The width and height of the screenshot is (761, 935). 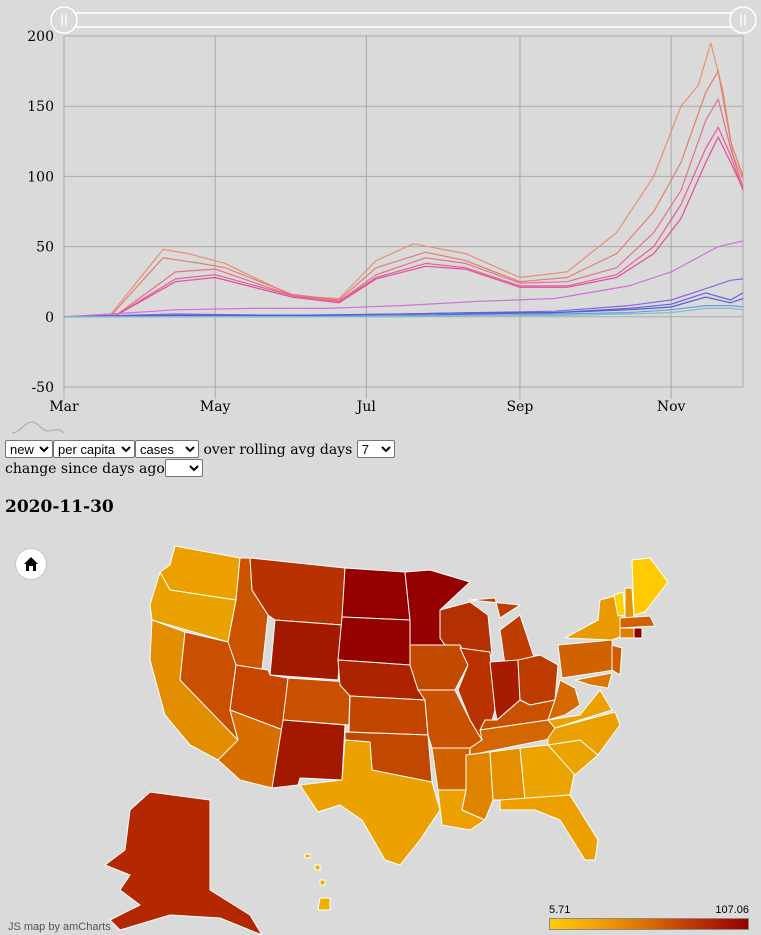 What do you see at coordinates (507, 774) in the screenshot?
I see `state-alabama` at bounding box center [507, 774].